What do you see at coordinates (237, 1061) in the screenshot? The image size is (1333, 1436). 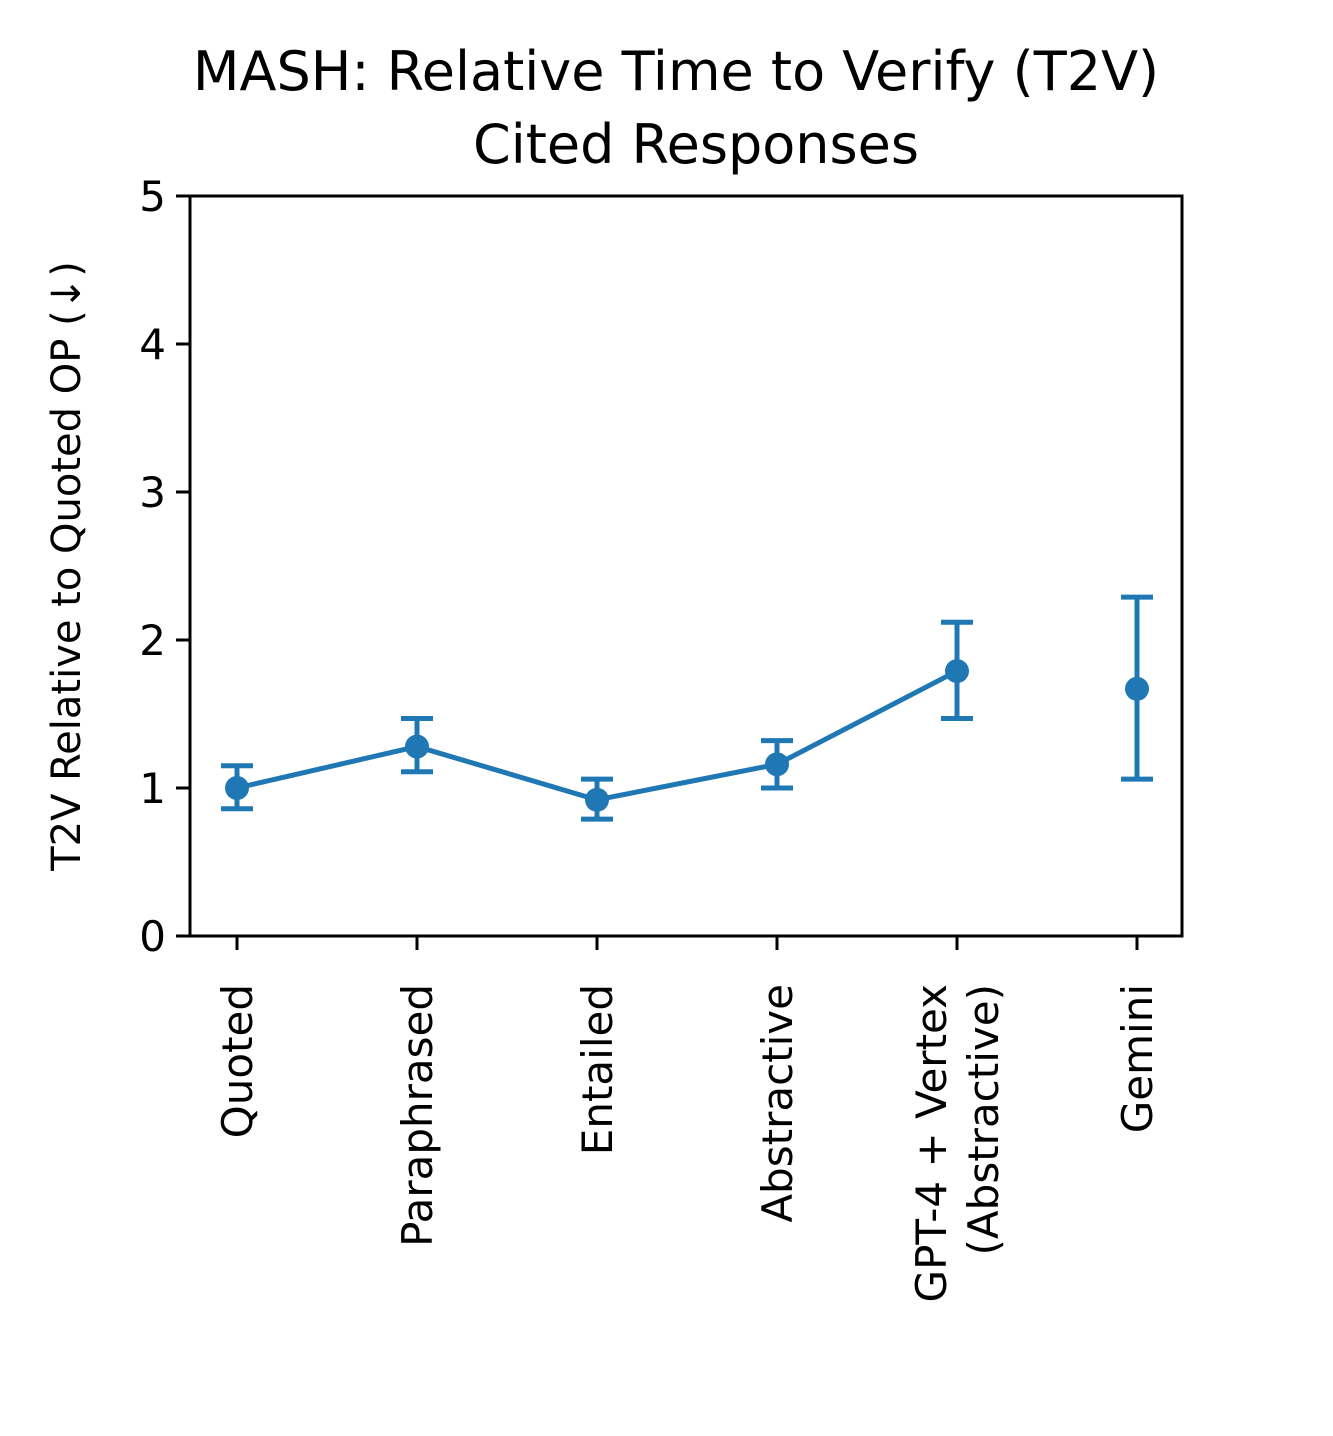 I see `x-tick-label: Quoted` at bounding box center [237, 1061].